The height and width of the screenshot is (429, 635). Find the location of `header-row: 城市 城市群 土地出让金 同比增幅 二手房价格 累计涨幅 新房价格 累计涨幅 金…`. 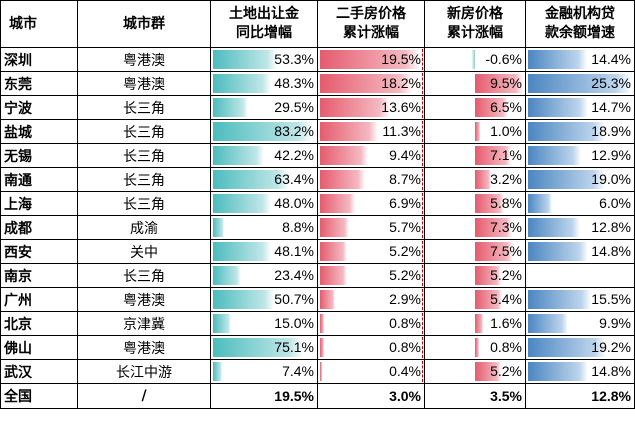

header-row: 城市 城市群 土地出让金 同比增幅 二手房价格 累计涨幅 新房价格 累计涨幅 金… is located at coordinates (317, 24).